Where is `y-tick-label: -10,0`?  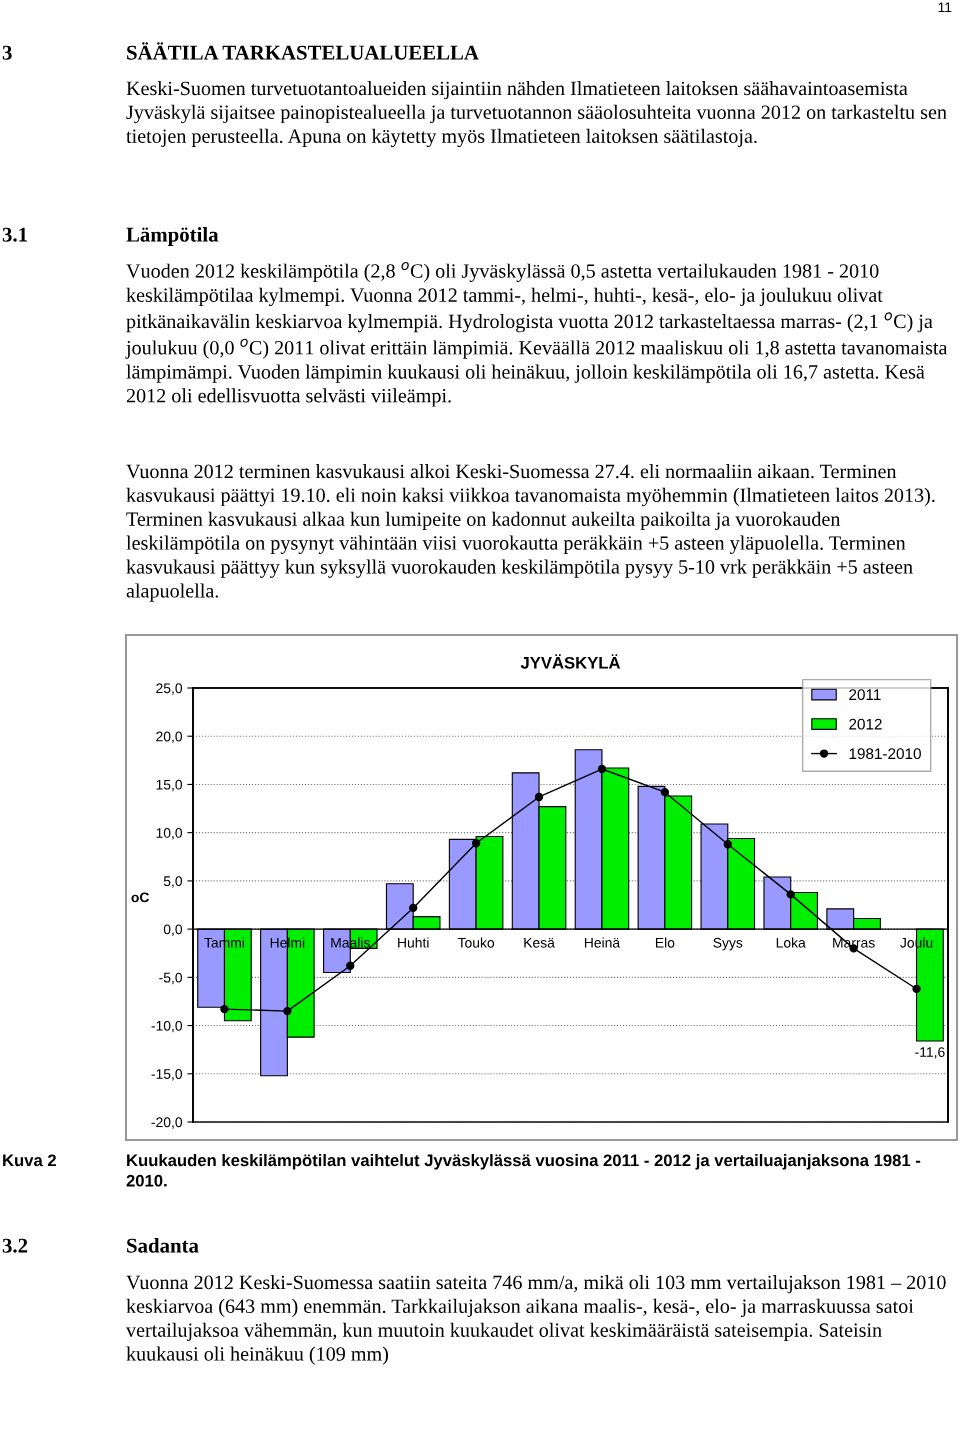 y-tick-label: -10,0 is located at coordinates (167, 1026).